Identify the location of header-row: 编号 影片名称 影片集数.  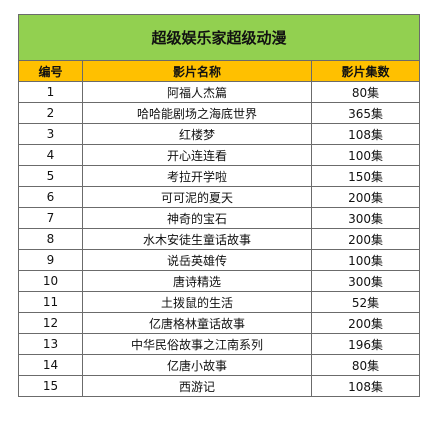
(219, 71).